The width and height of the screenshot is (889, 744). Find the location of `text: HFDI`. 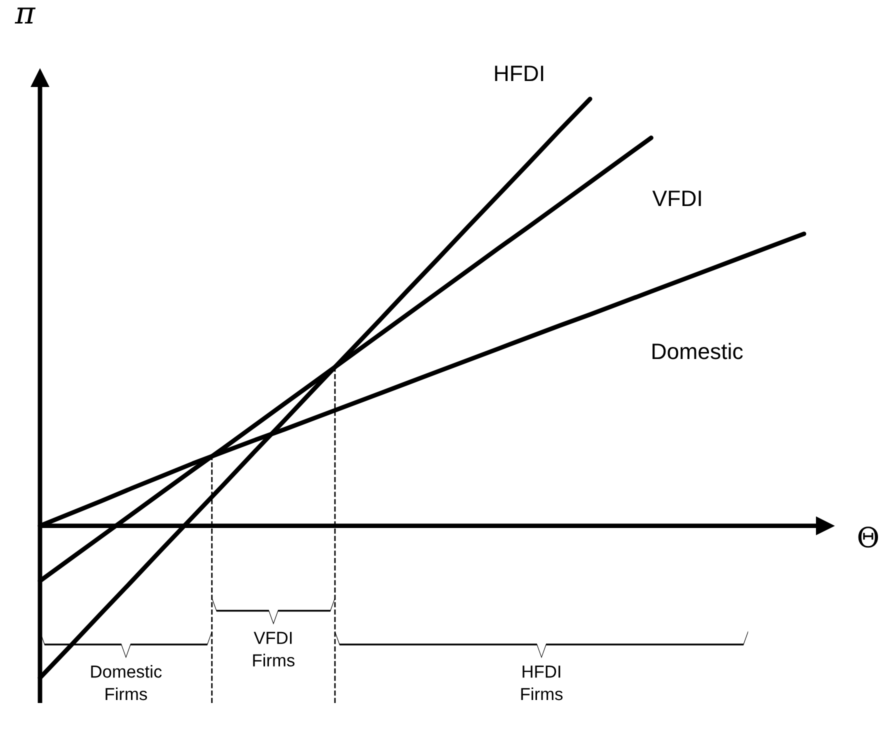

text: HFDI is located at coordinates (519, 74).